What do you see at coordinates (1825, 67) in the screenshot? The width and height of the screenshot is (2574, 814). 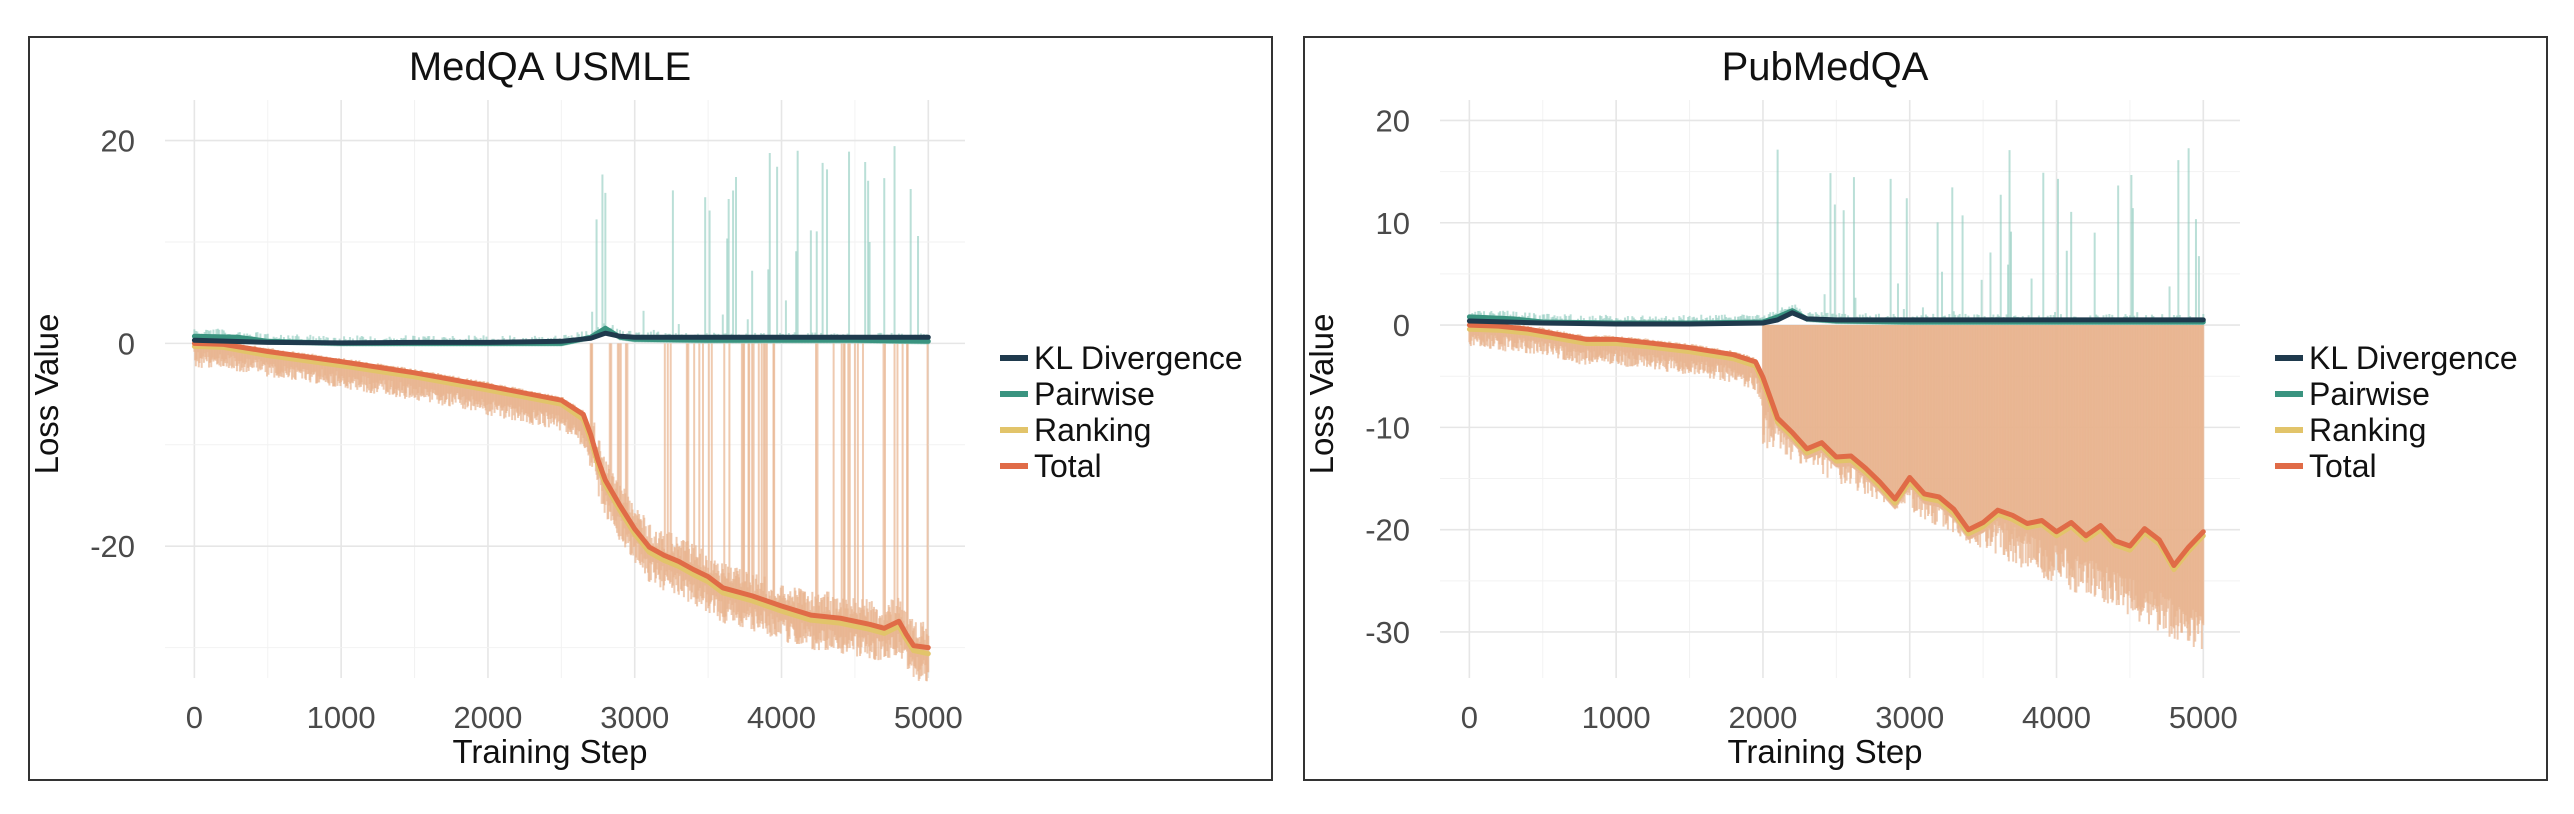 I see `chart-title: PubMedQA` at bounding box center [1825, 67].